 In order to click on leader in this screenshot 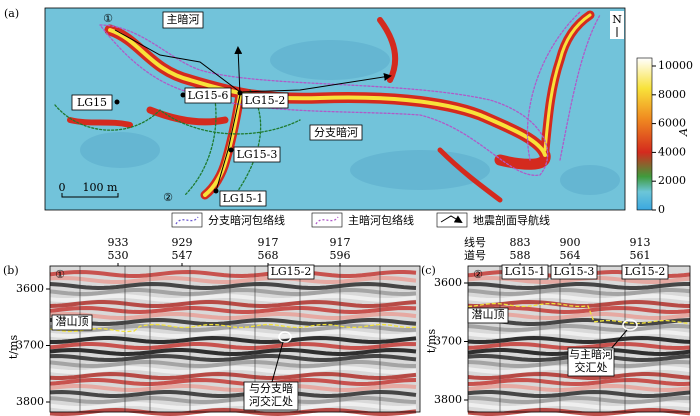, I will do `click(277, 362)`.